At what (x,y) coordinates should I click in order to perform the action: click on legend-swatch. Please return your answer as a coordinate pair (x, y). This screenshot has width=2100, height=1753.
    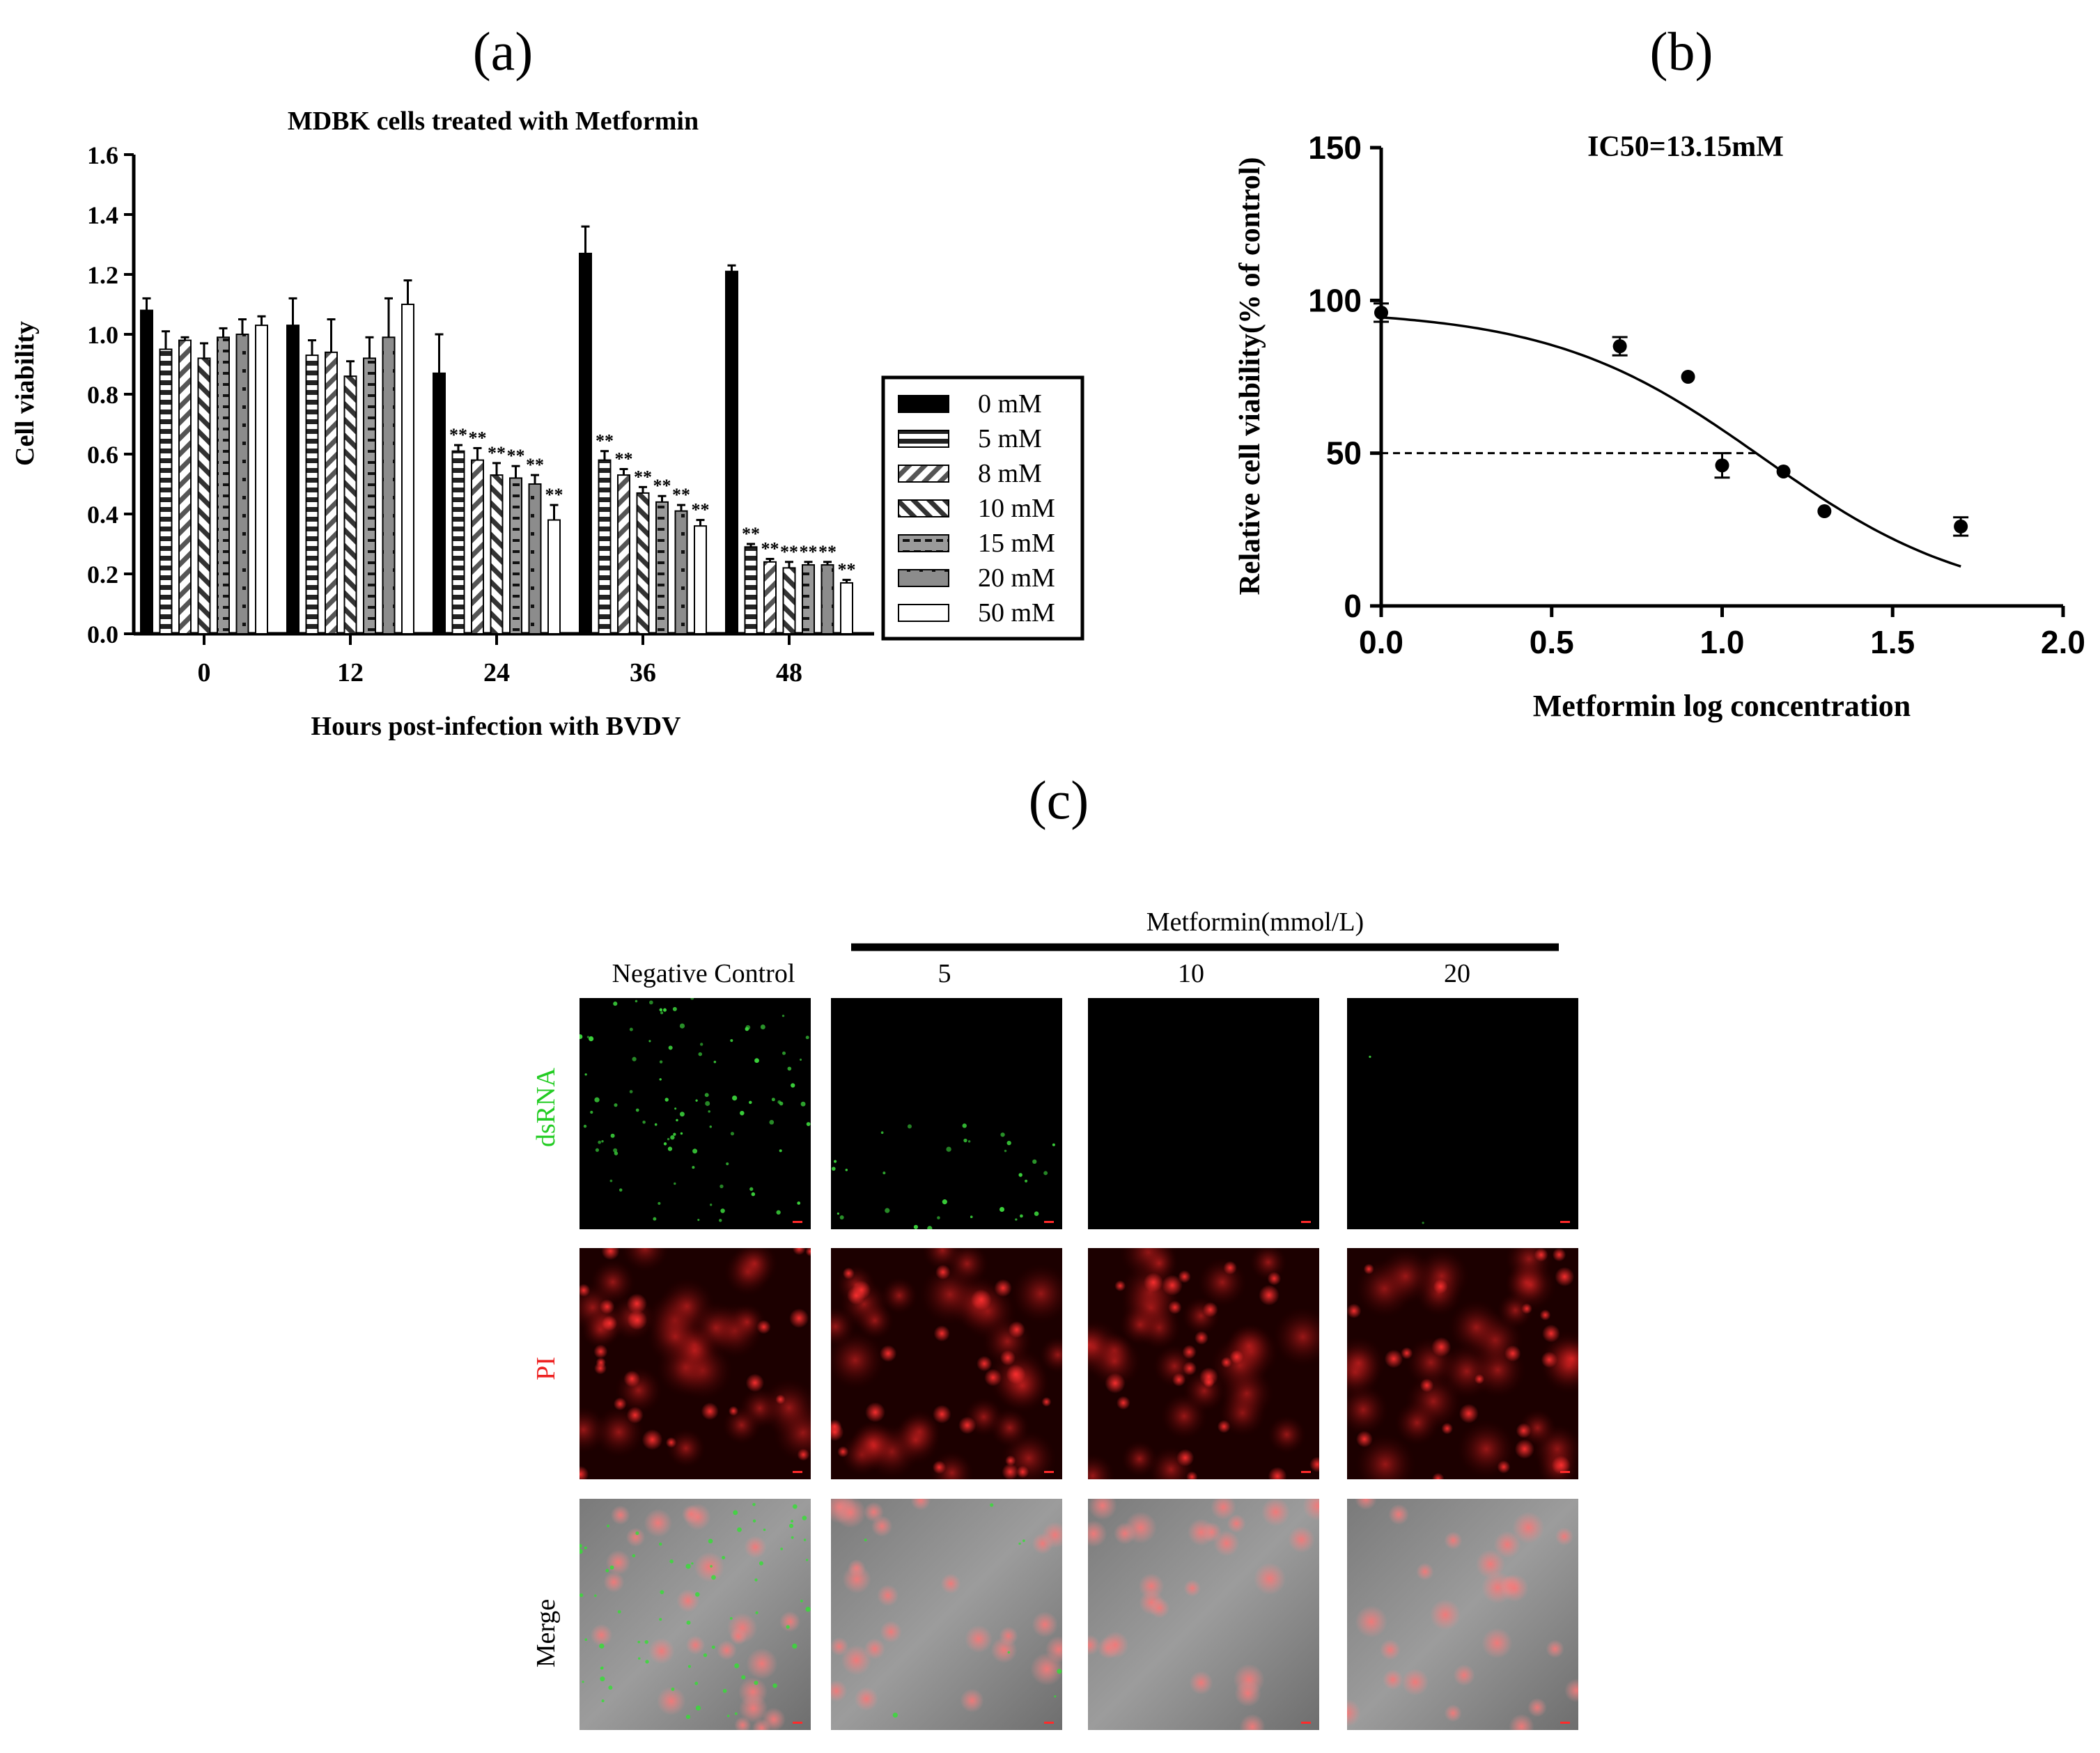
    Looking at the image, I should click on (923, 439).